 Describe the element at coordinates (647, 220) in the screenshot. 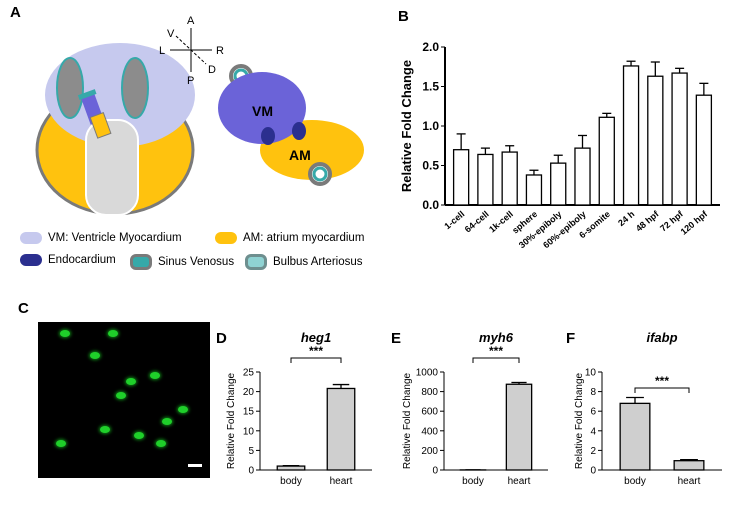

I see `x-tick-label: 48 hpf` at that location.